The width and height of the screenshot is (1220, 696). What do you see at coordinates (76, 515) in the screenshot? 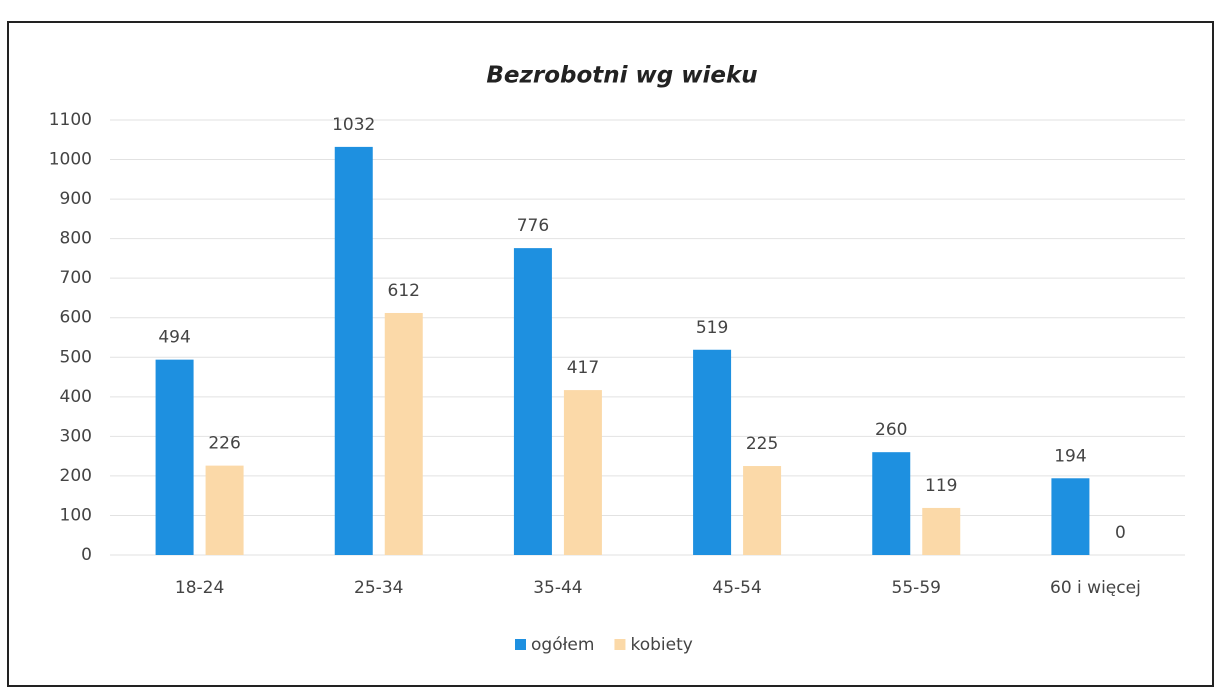
I see `y-tick-label: 100` at bounding box center [76, 515].